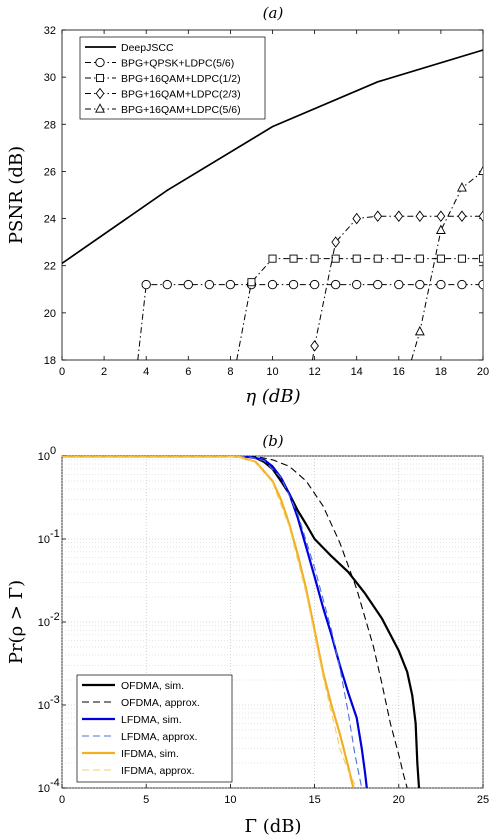 This screenshot has height=840, width=492. What do you see at coordinates (158, 771) in the screenshot?
I see `legend-label-b: IFDMA, approx.` at bounding box center [158, 771].